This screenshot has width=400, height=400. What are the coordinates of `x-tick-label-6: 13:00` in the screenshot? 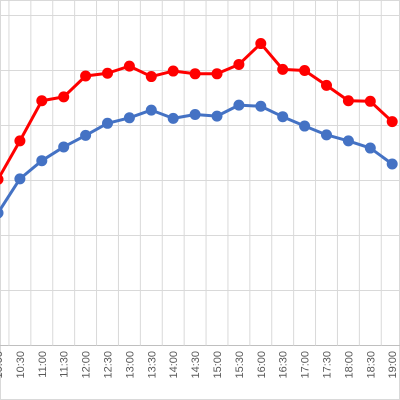 It's located at (130, 365).